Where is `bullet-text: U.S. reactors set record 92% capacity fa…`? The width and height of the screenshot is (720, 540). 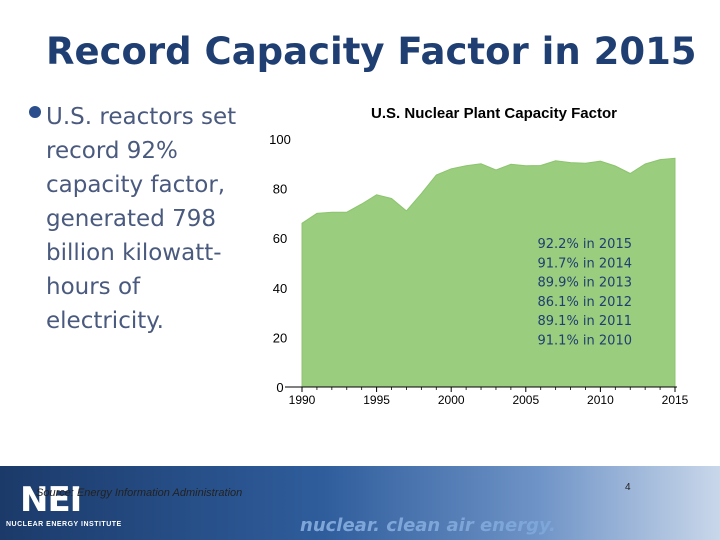
bullet-text: U.S. reactors set record 92% capacity fa… is located at coordinates (141, 219).